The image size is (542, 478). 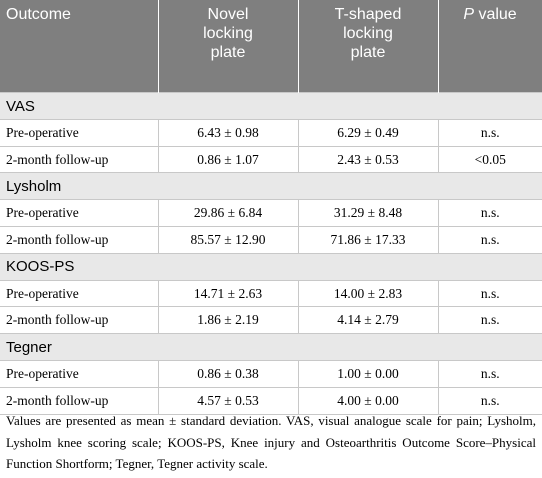 What do you see at coordinates (368, 320) in the screenshot?
I see `cell: 4.14 ± 2.79` at bounding box center [368, 320].